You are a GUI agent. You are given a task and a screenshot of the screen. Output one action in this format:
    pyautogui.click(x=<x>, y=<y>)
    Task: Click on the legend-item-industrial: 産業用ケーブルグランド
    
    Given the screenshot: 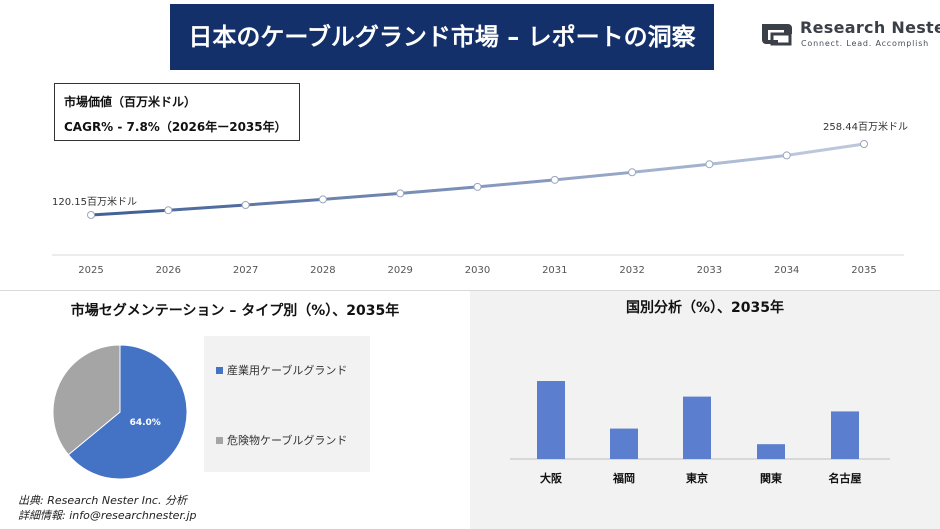 What is the action you would take?
    pyautogui.click(x=281, y=370)
    